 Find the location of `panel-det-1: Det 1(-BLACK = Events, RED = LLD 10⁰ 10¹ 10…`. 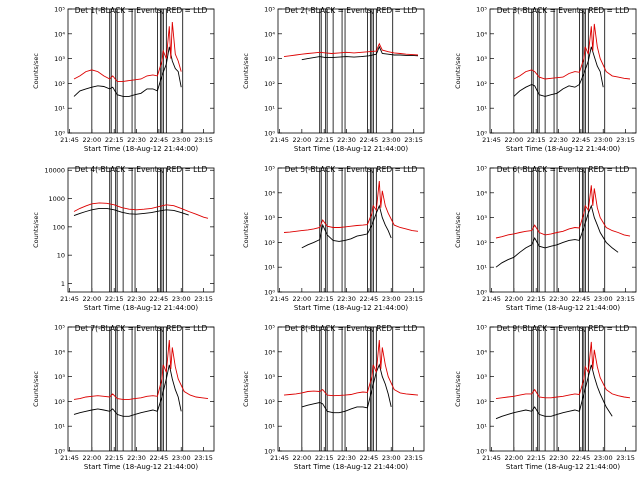

panel-det-1: Det 1(-BLACK = Events, RED = LLD 10⁰ 10¹ 10… is located at coordinates (123, 79).